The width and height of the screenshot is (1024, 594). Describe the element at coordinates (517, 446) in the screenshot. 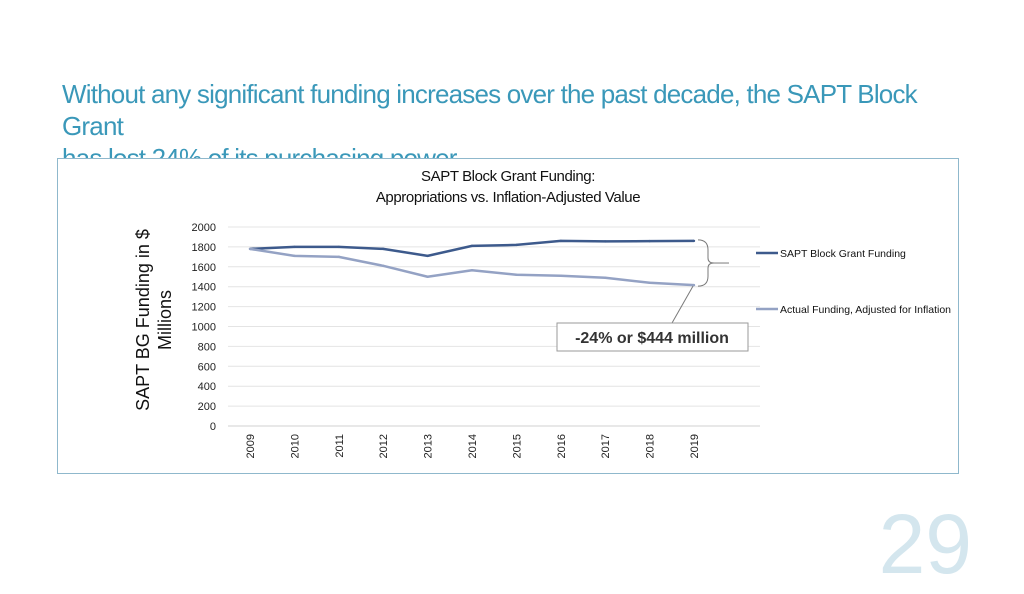

I see `x-tick-label: 2015` at that location.